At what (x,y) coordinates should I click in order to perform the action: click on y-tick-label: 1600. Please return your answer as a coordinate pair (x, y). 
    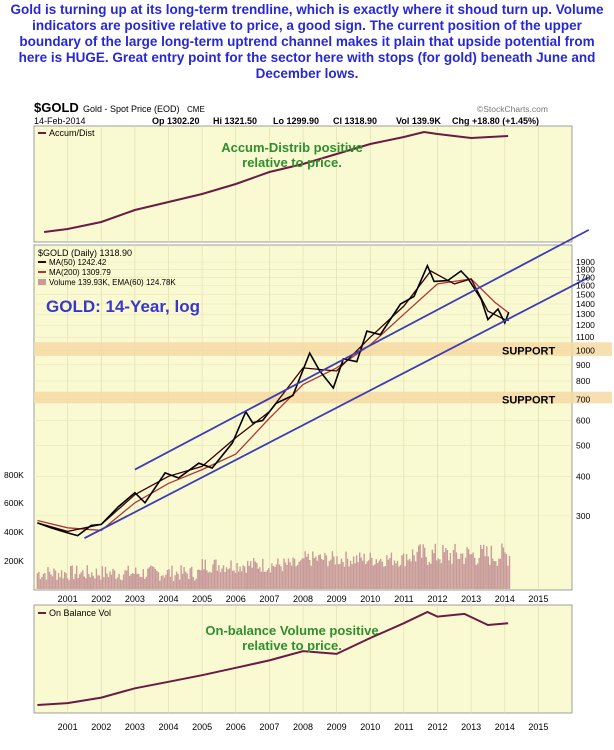
    Looking at the image, I should click on (585, 286).